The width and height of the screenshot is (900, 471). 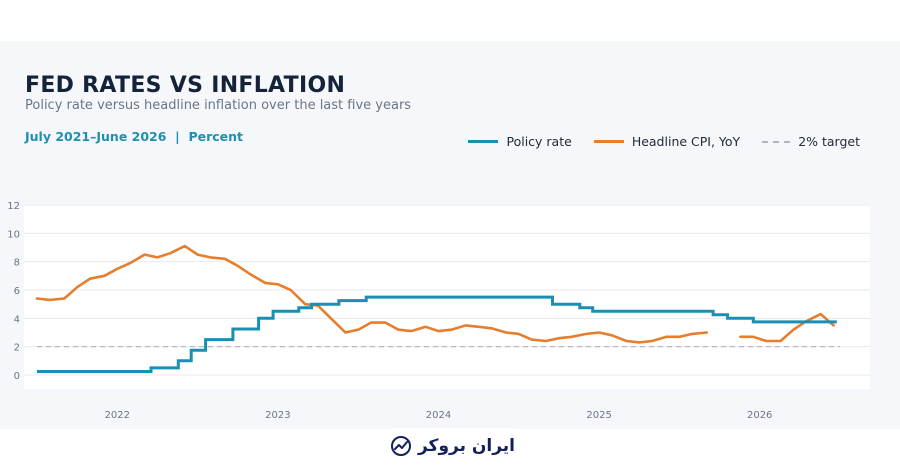 I want to click on y-tick-label: 6, so click(x=17, y=291).